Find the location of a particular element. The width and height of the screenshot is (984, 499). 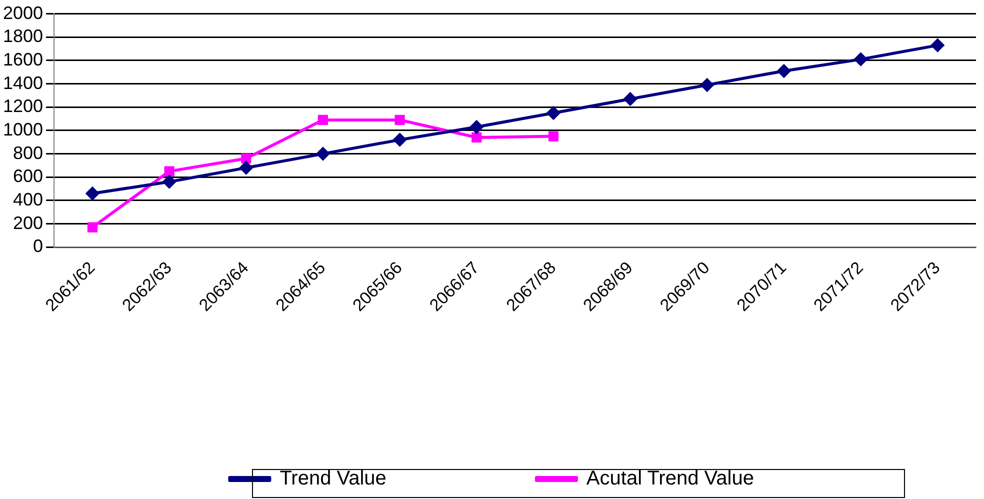

legend-label: Trend Value is located at coordinates (333, 479).